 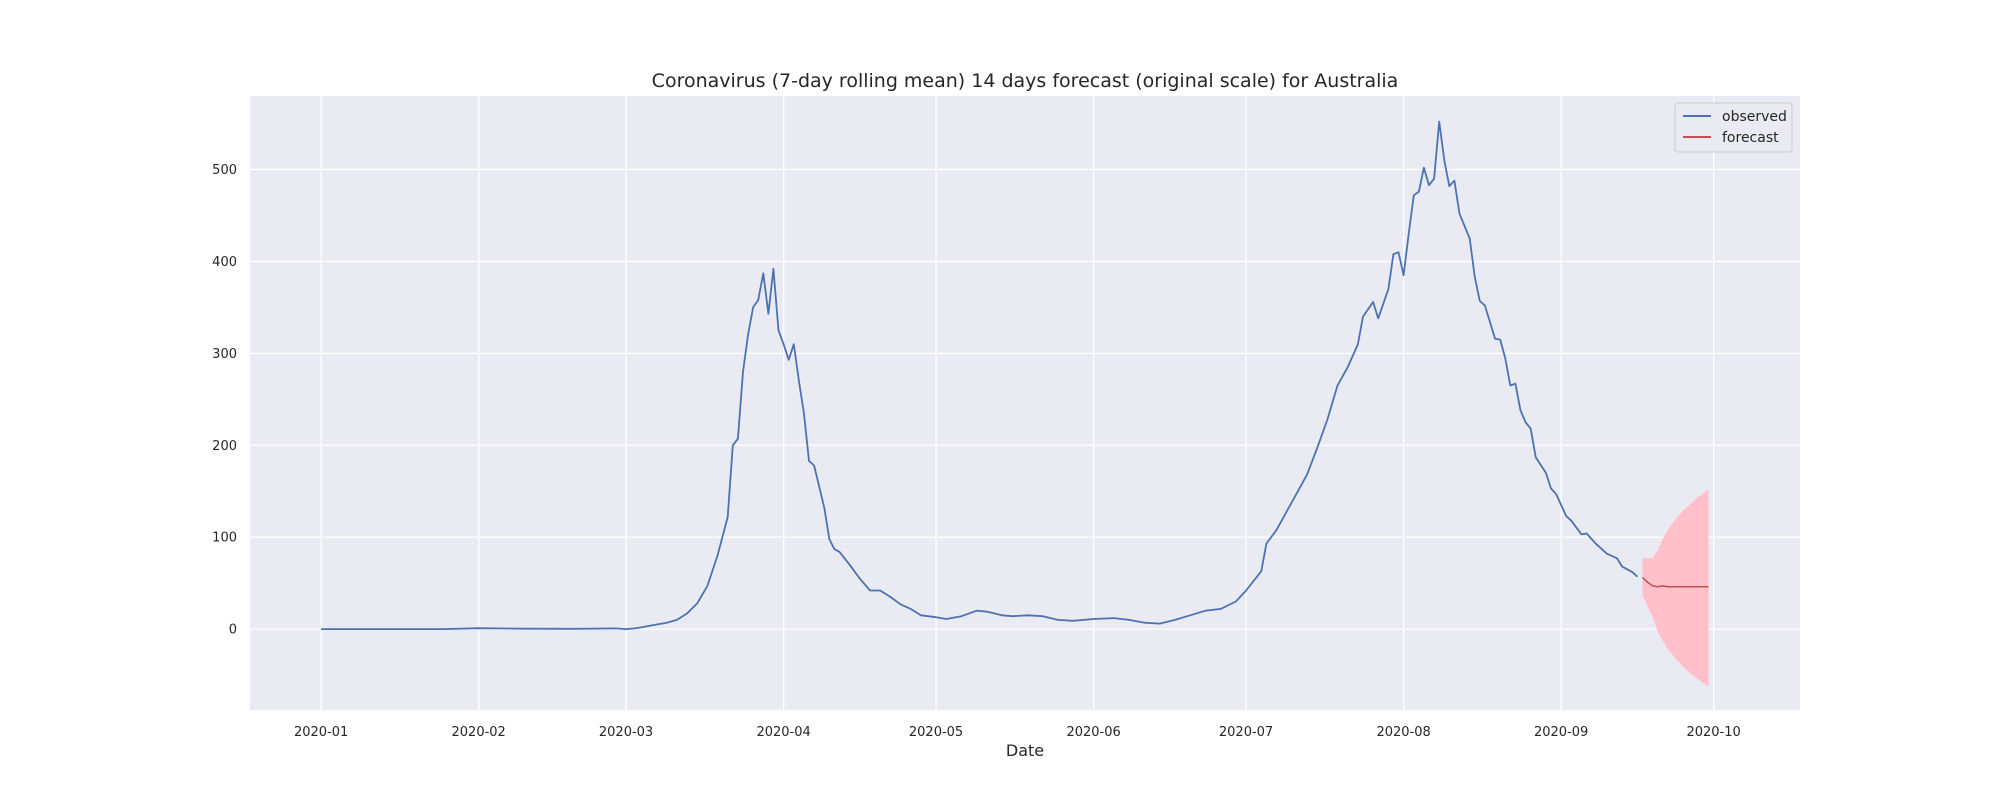 What do you see at coordinates (936, 732) in the screenshot?
I see `x-tick-label: 2020-05` at bounding box center [936, 732].